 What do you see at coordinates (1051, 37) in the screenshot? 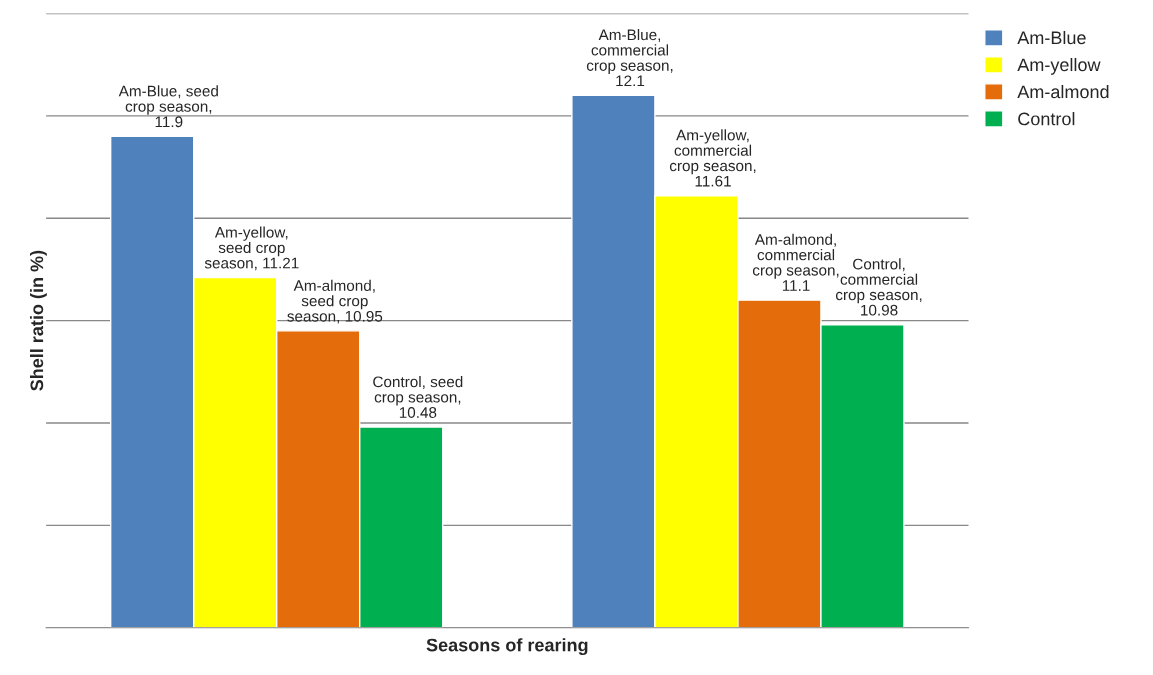
I see `legend-label: Am-Blue` at bounding box center [1051, 37].